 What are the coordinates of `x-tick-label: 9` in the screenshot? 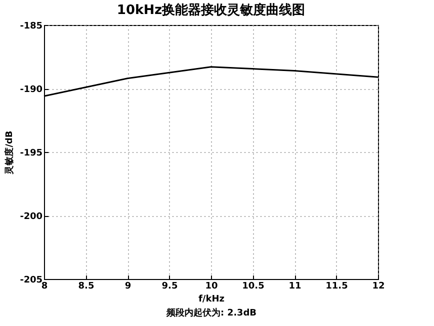 It's located at (128, 287).